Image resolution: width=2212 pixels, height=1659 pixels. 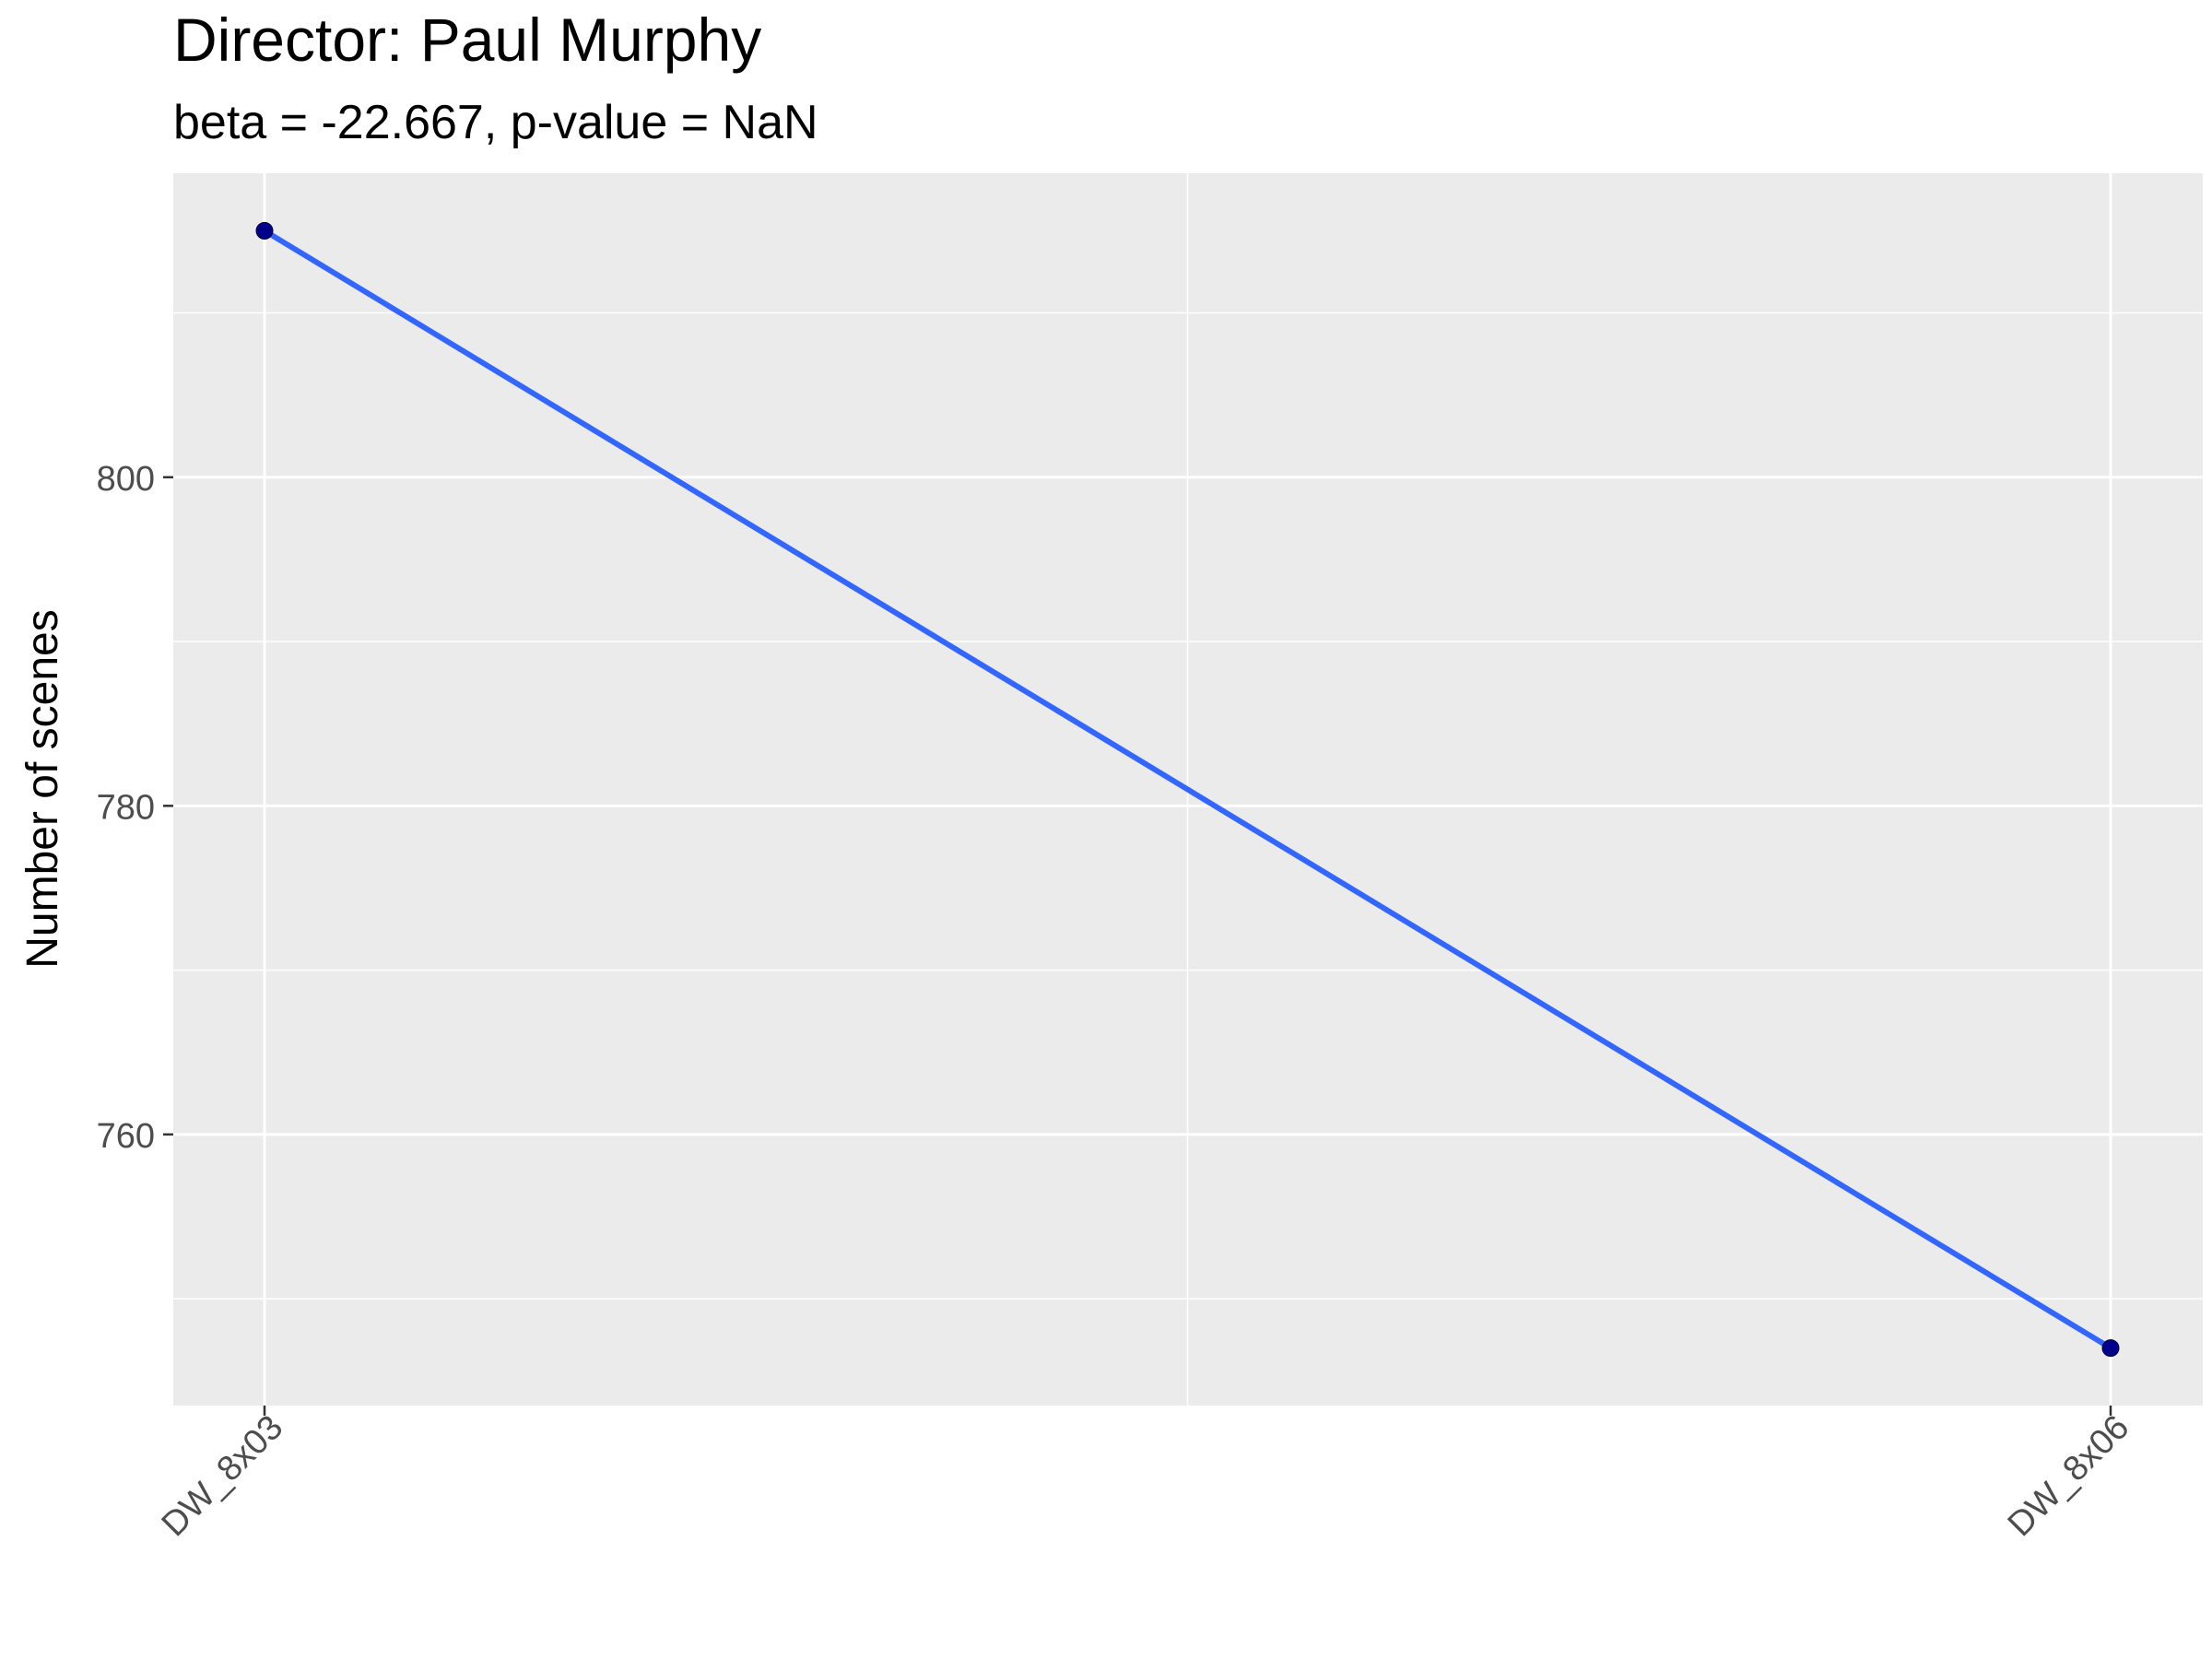 I want to click on chart-subtitle: beta = -22.667, p-value = NaN, so click(x=495, y=122).